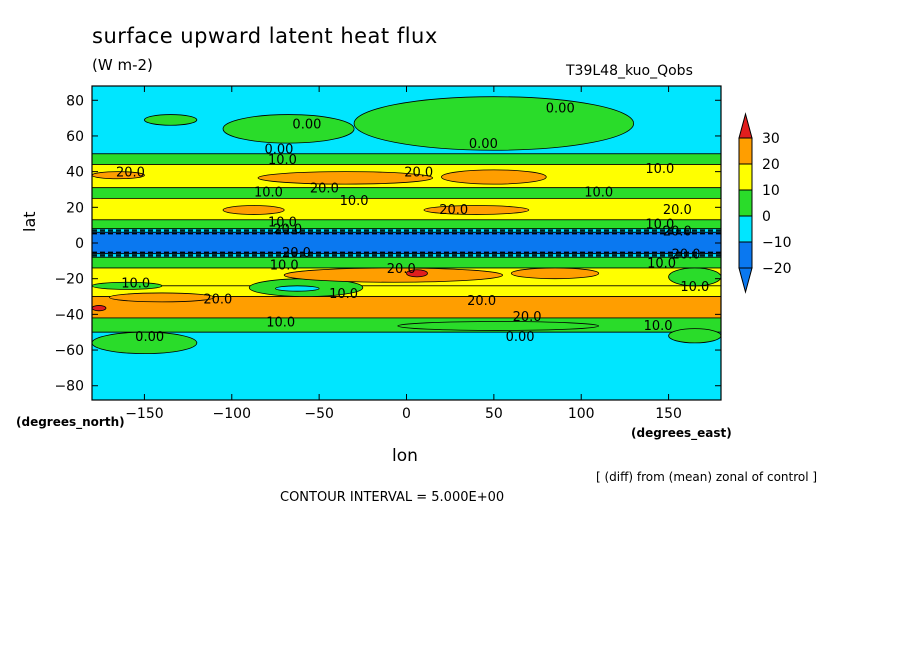  I want to click on y-tick-label: −60, so click(69, 351).